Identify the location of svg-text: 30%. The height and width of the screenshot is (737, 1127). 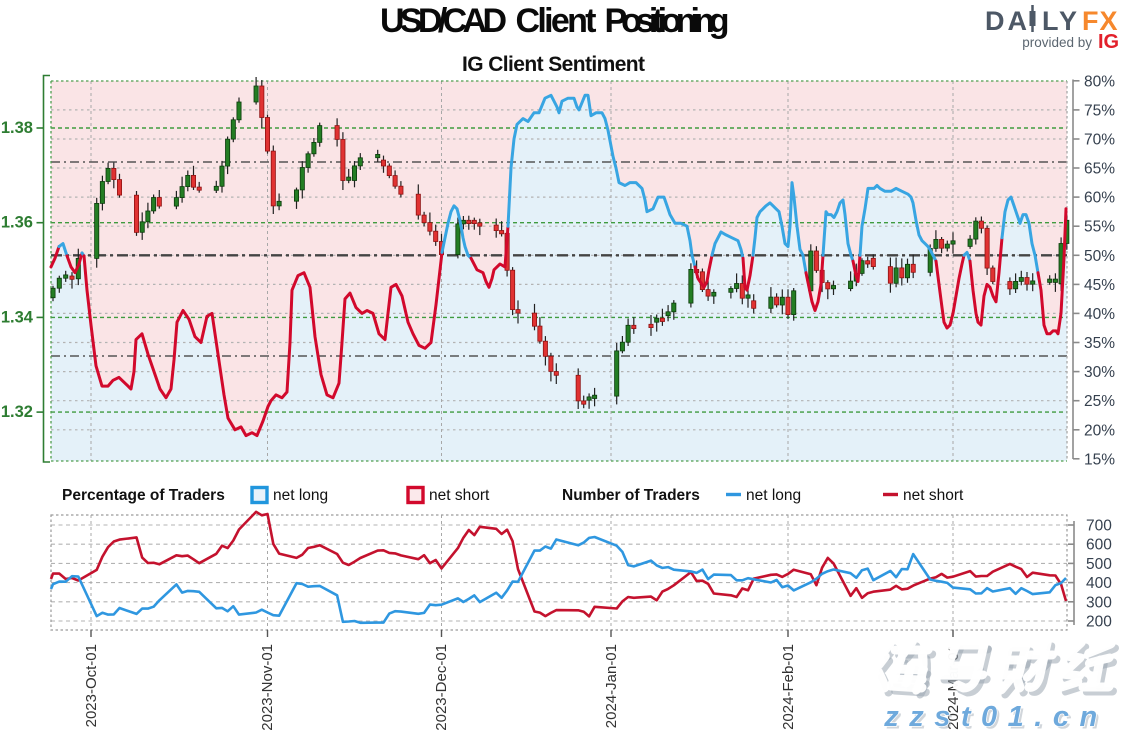
(1099, 372).